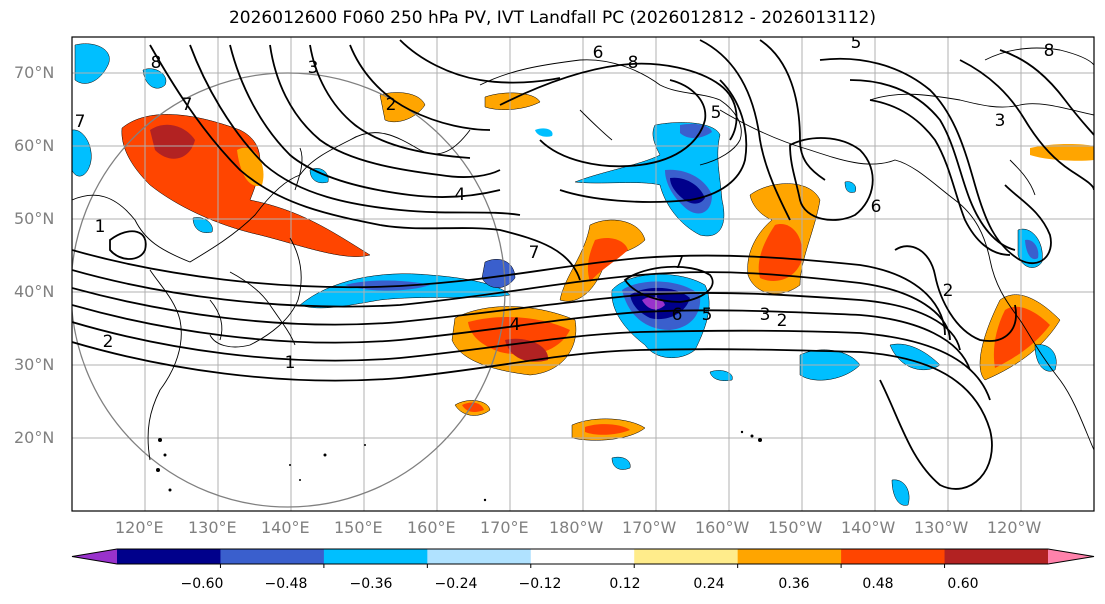 Image resolution: width=1105 pixels, height=604 pixels. Describe the element at coordinates (649, 527) in the screenshot. I see `lon-label: 170°W` at that location.